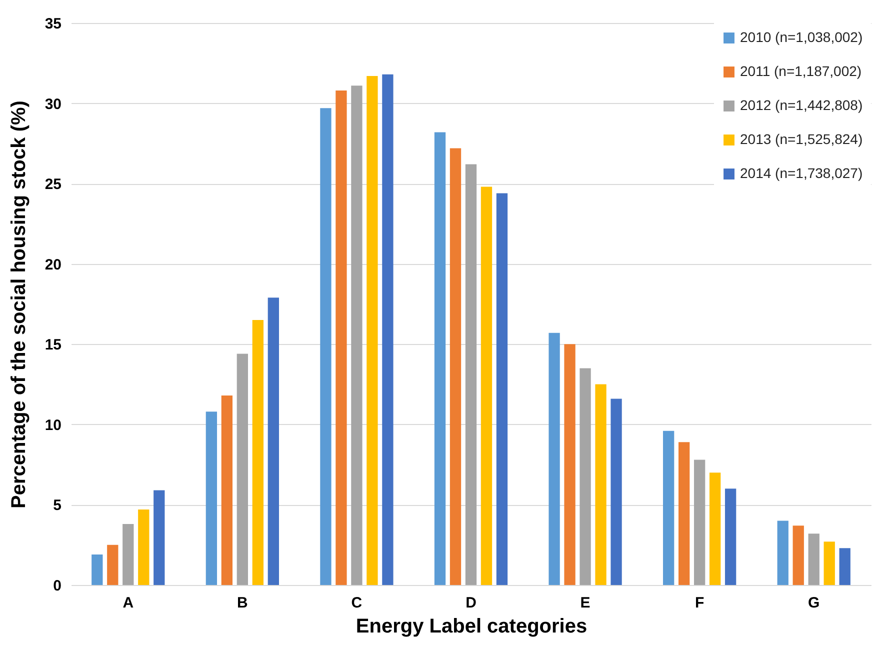 Image resolution: width=892 pixels, height=650 pixels. Describe the element at coordinates (53, 265) in the screenshot. I see `y-tick-label: 20` at that location.